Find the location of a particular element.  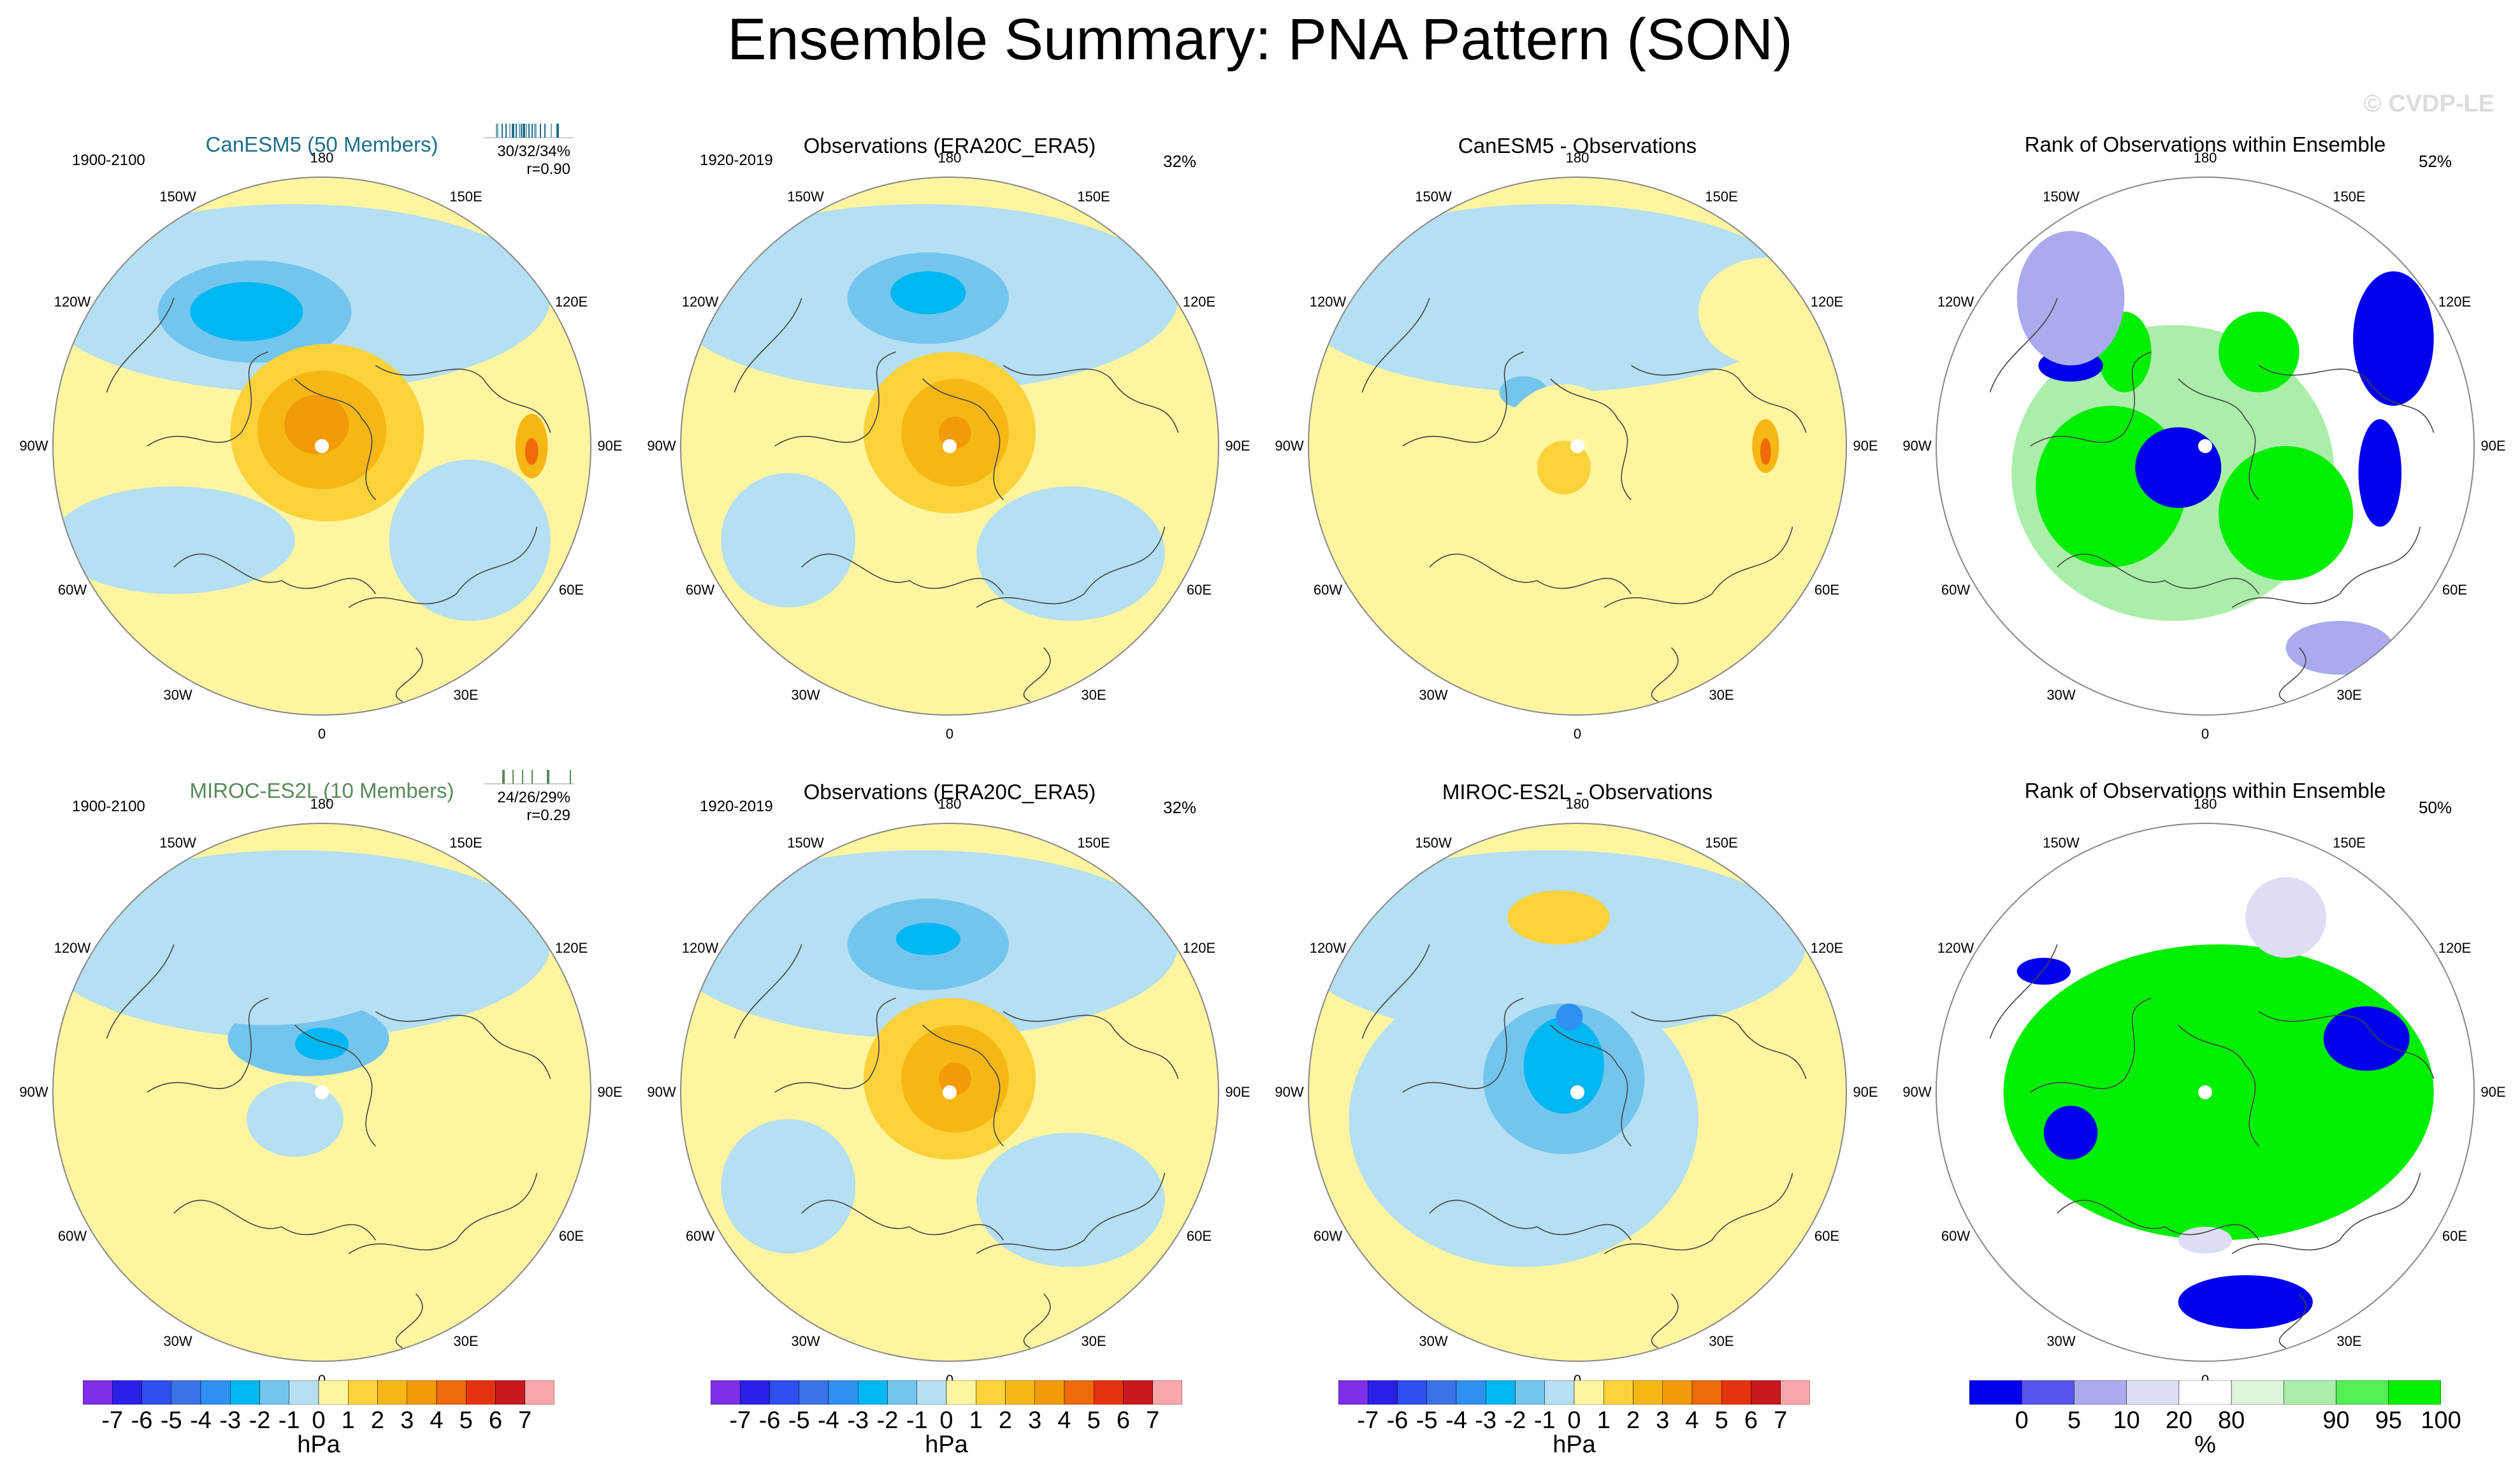

period-label: 1920-2019 is located at coordinates (736, 160).